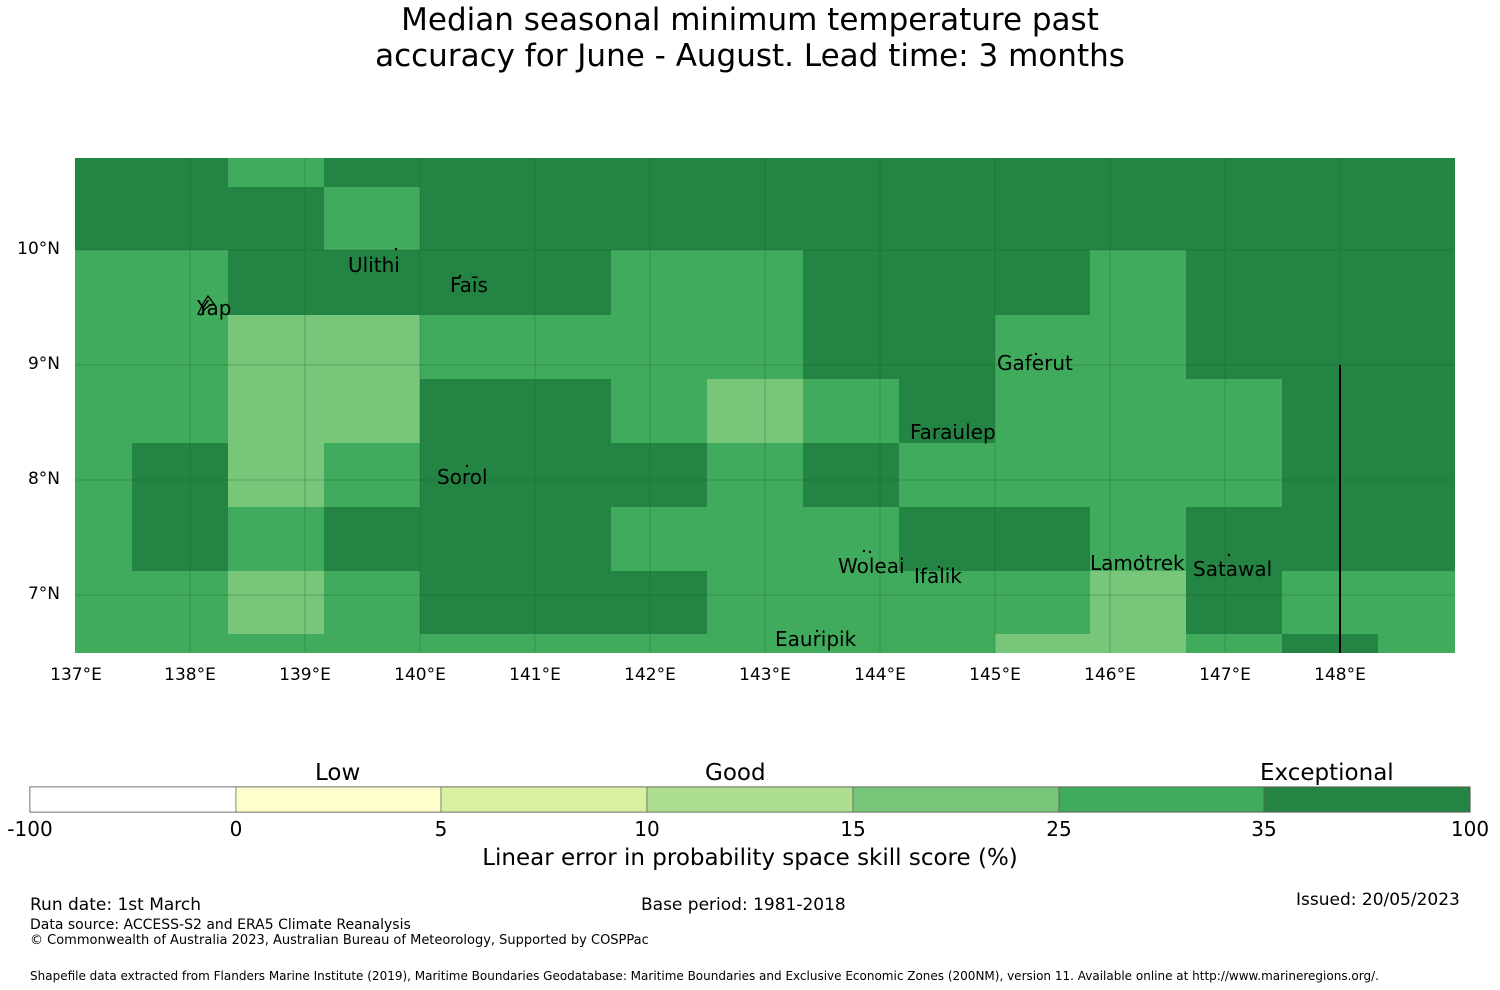 The image size is (1500, 990). What do you see at coordinates (535, 675) in the screenshot?
I see `lon-label-141e: 141°E` at bounding box center [535, 675].